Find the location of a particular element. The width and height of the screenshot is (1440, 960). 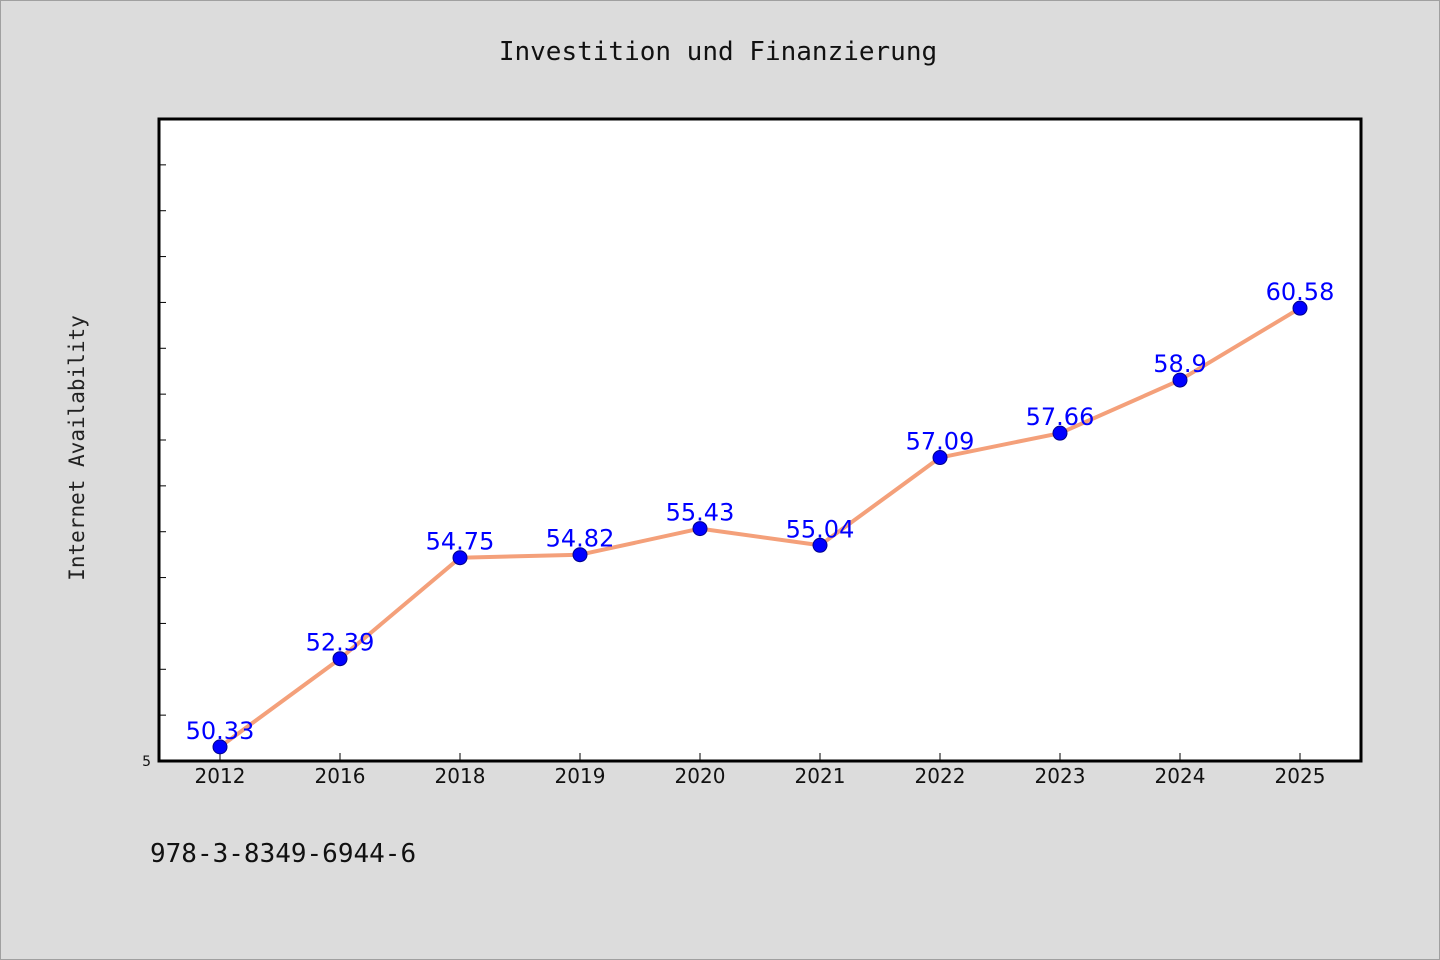

data-label: 50.33 is located at coordinates (220, 731).